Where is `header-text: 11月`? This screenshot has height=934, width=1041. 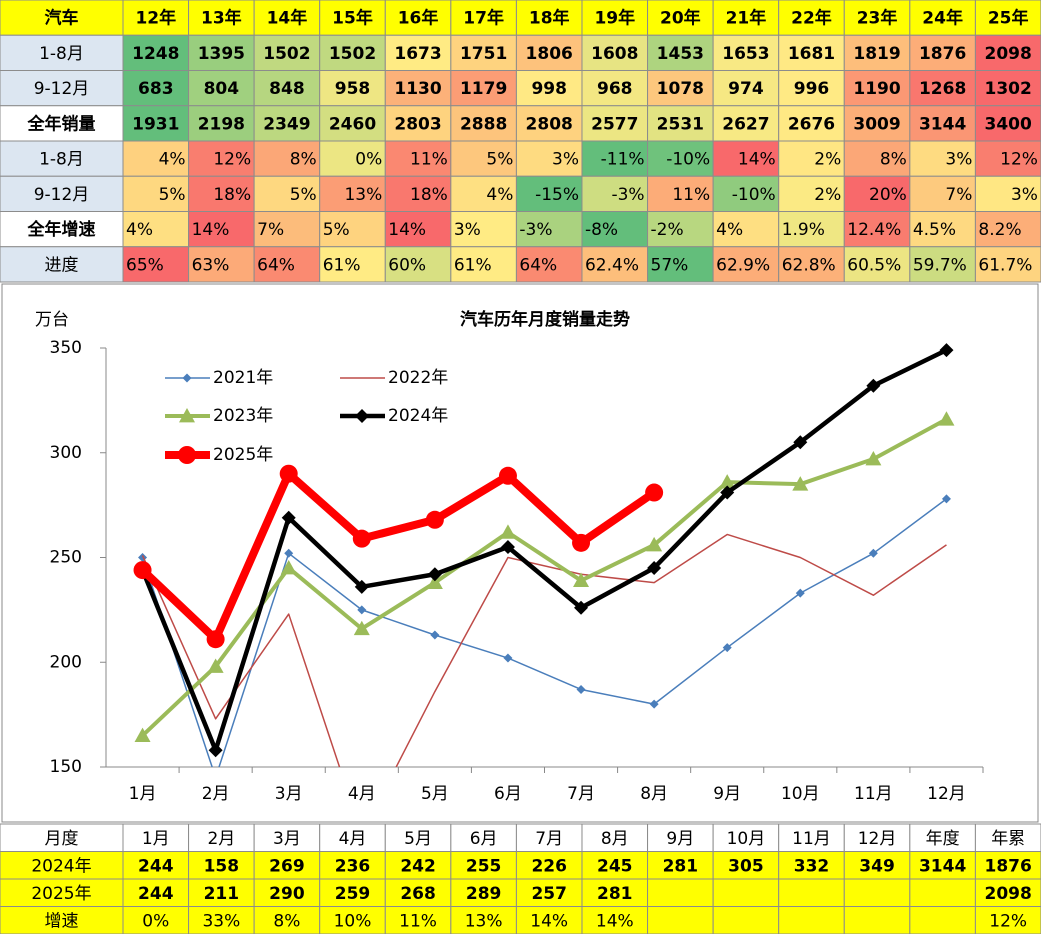
header-text: 11月 is located at coordinates (811, 839).